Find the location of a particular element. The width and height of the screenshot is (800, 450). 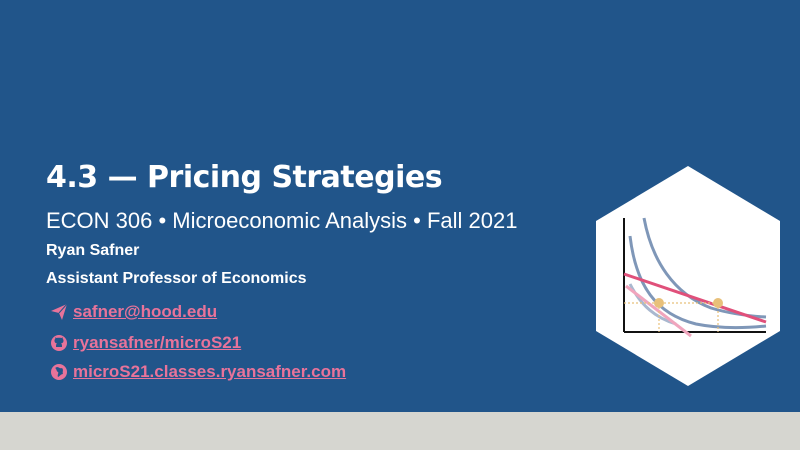

author-name: Ryan Safner is located at coordinates (93, 250).